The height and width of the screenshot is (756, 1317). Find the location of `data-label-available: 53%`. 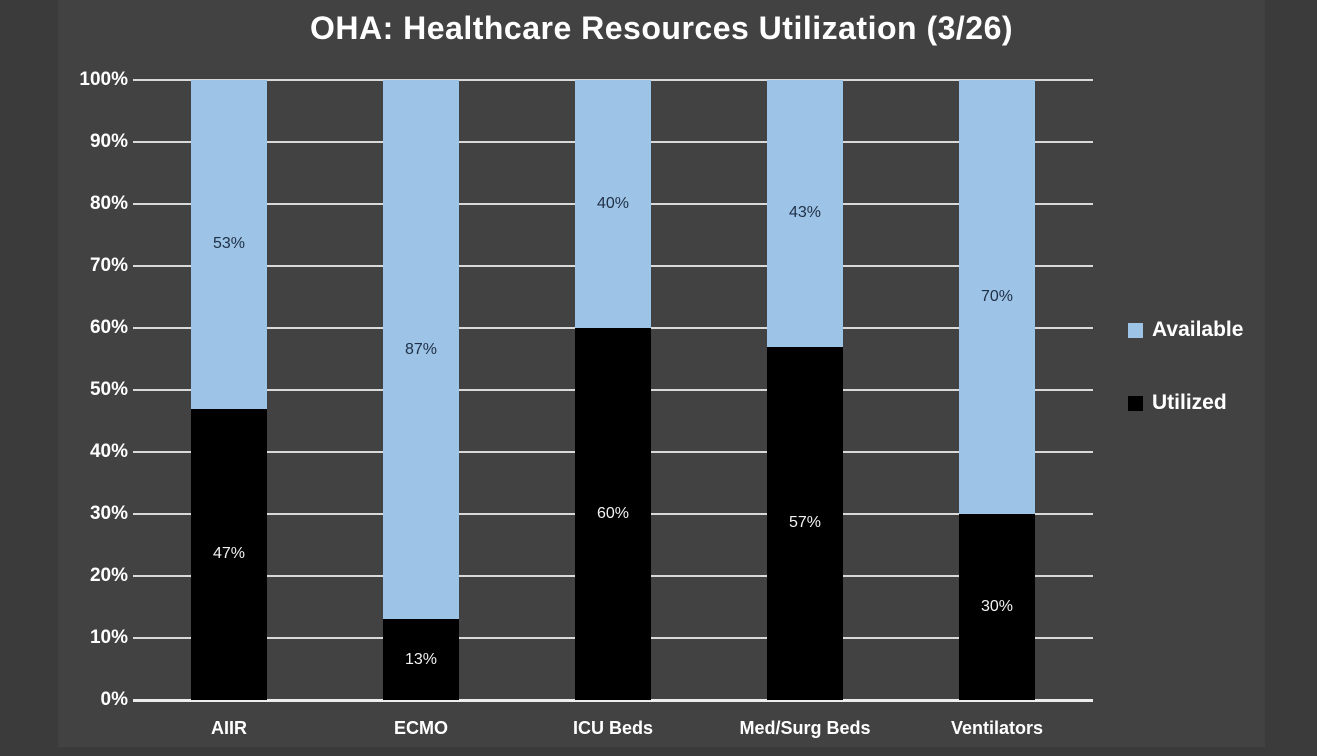

data-label-available: 53% is located at coordinates (229, 244).